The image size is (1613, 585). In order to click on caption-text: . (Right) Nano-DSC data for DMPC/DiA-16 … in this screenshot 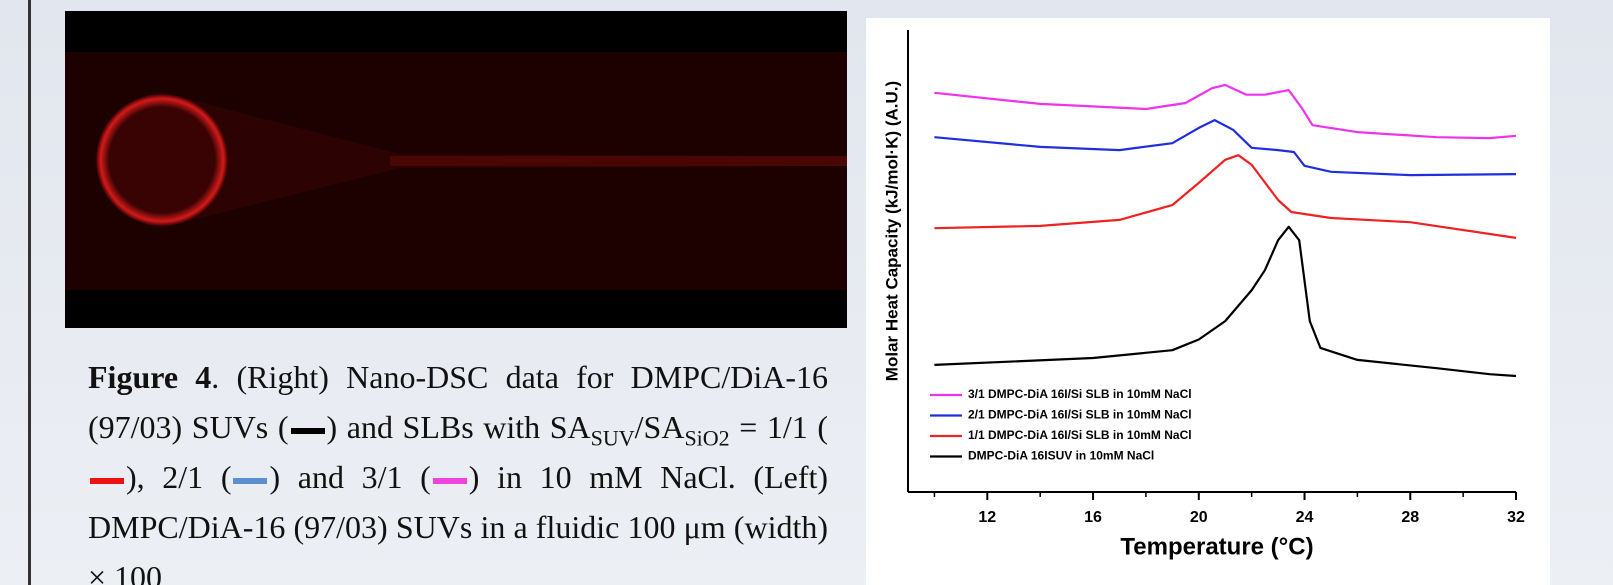, I will do `click(458, 402)`.